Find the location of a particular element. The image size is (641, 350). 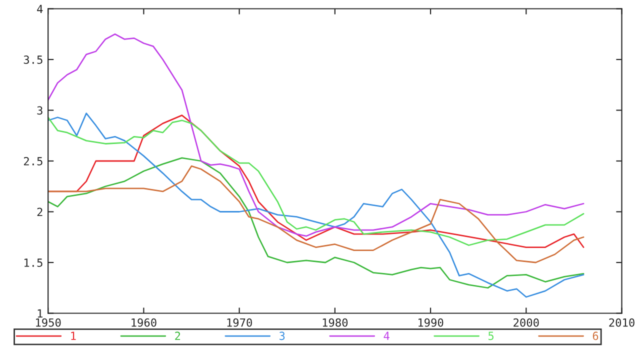

x-tick-label: 1990 is located at coordinates (431, 322).